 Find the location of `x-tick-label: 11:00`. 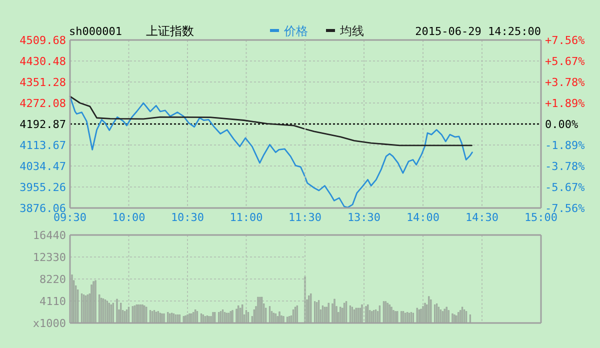

x-tick-label: 11:00 is located at coordinates (246, 217).